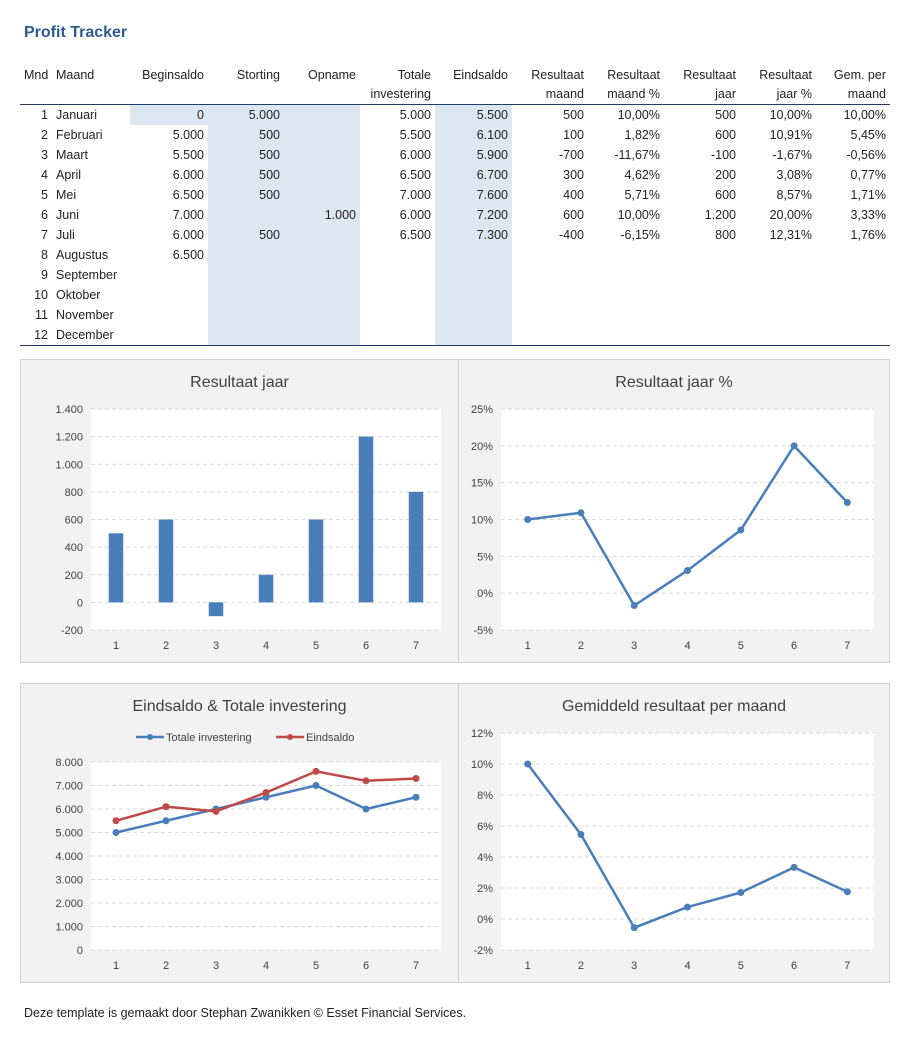 The height and width of the screenshot is (1044, 910). I want to click on table-cell: April, so click(69, 175).